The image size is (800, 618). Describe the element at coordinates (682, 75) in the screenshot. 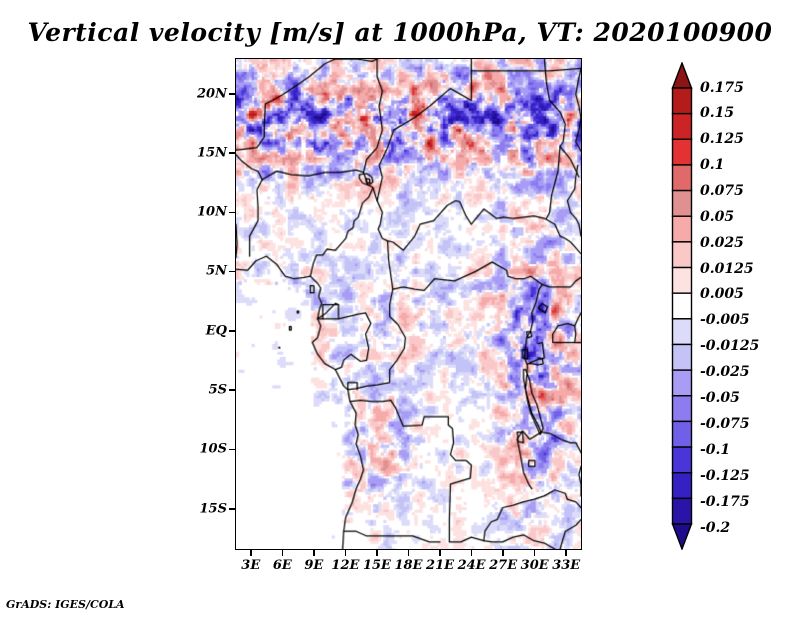

I see `colorbar-extend-max-arrow` at that location.